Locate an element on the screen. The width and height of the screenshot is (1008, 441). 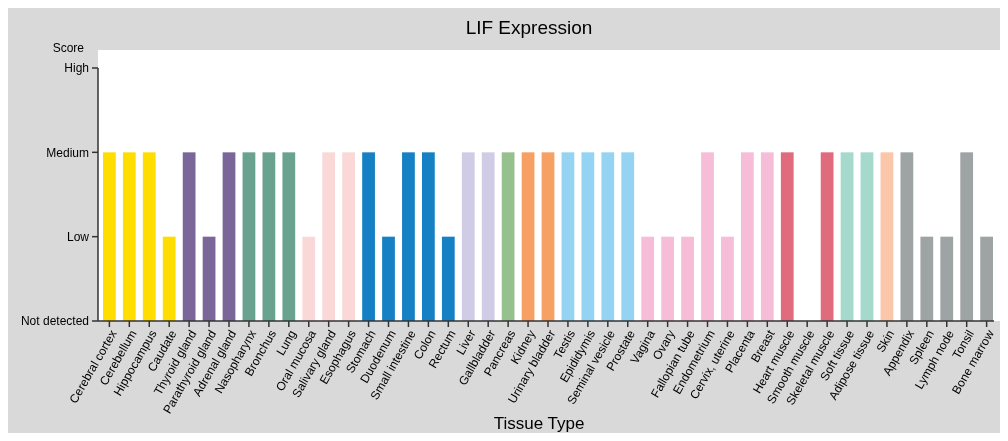
text: Score is located at coordinates (68, 48).